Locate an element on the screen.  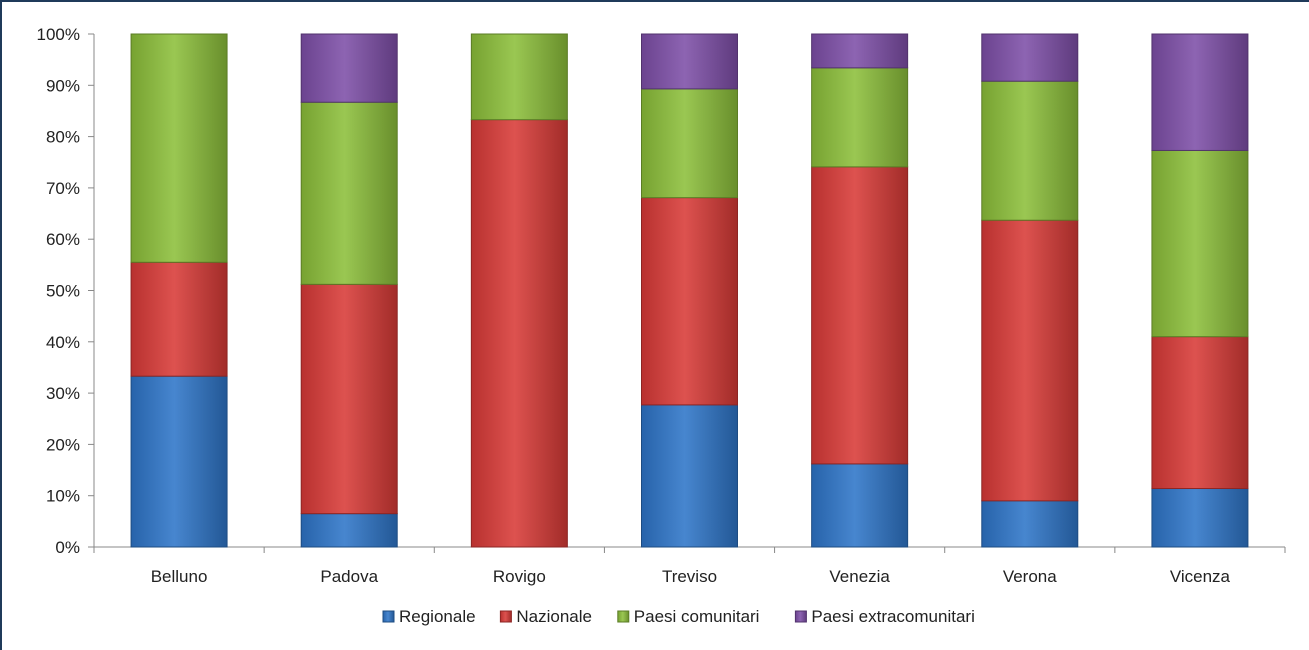
legend-label: Paesi extracomunitari is located at coordinates (892, 616).